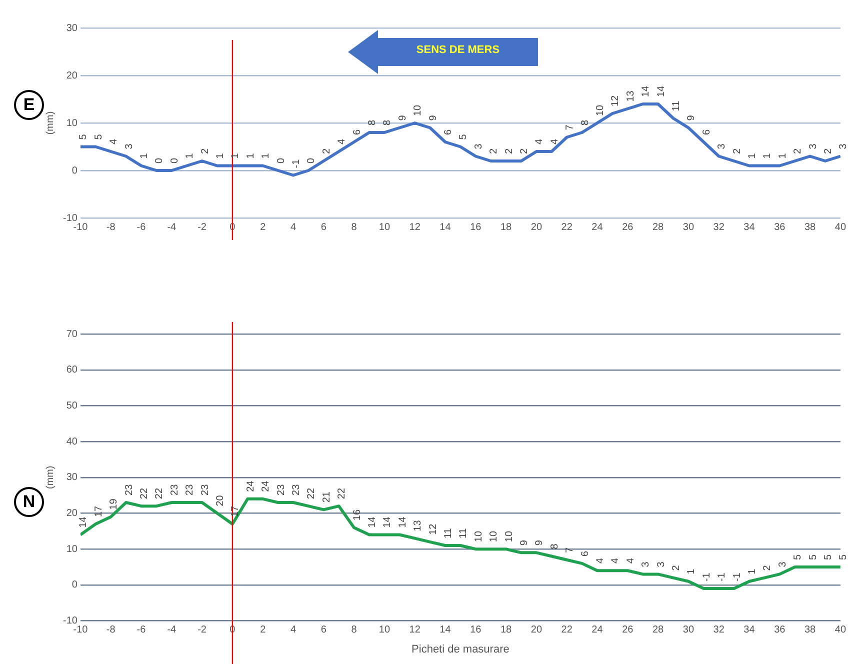 This screenshot has width=849, height=664. Describe the element at coordinates (688, 227) in the screenshot. I see `x-tick-label: 30` at that location.